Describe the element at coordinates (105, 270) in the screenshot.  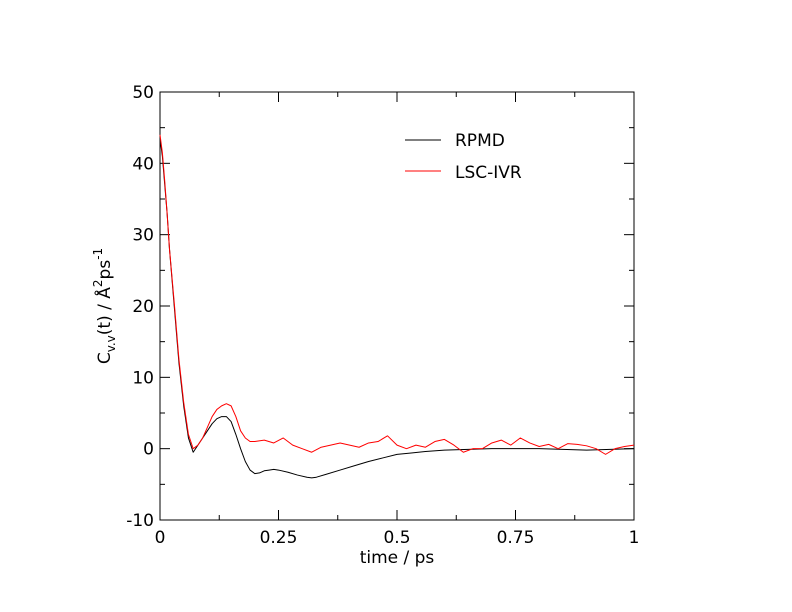
I see `y-axis-title-mid2: ps` at that location.